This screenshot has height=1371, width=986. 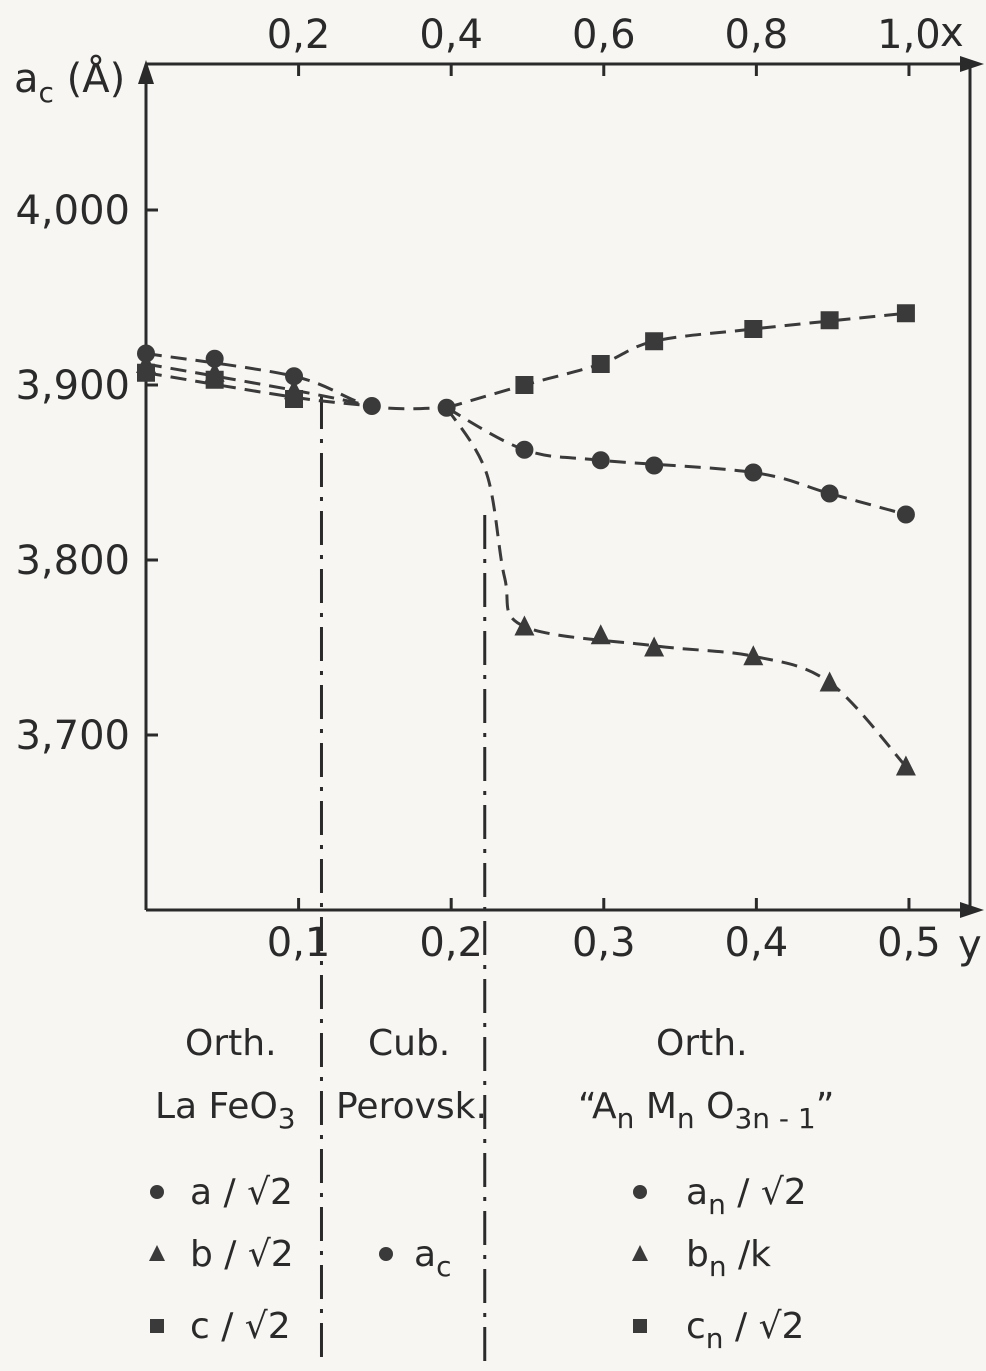 What do you see at coordinates (972, 64) in the screenshot?
I see `top-axis-arrow` at bounding box center [972, 64].